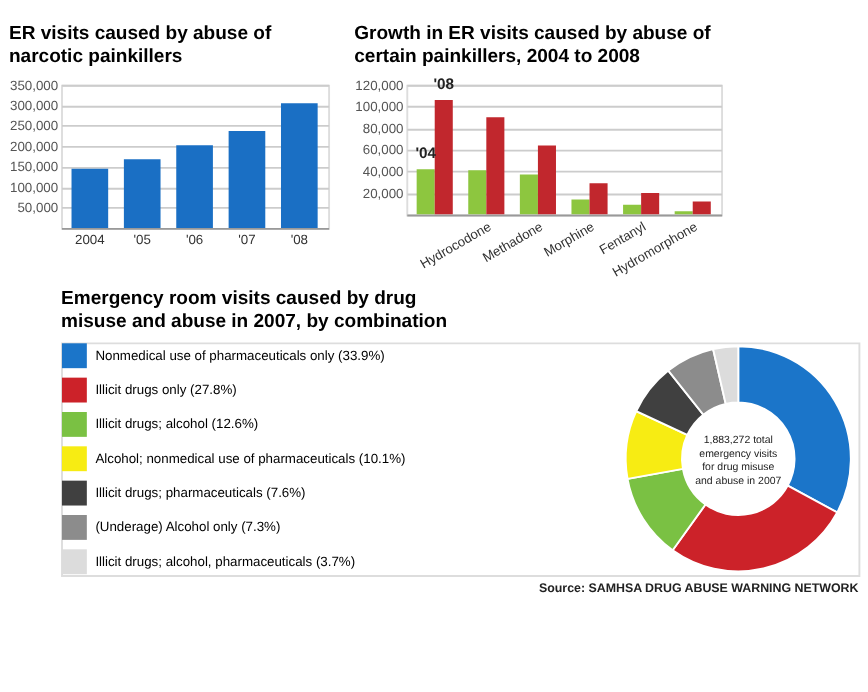  Describe the element at coordinates (444, 83) in the screenshot. I see `series-label: '08` at that location.